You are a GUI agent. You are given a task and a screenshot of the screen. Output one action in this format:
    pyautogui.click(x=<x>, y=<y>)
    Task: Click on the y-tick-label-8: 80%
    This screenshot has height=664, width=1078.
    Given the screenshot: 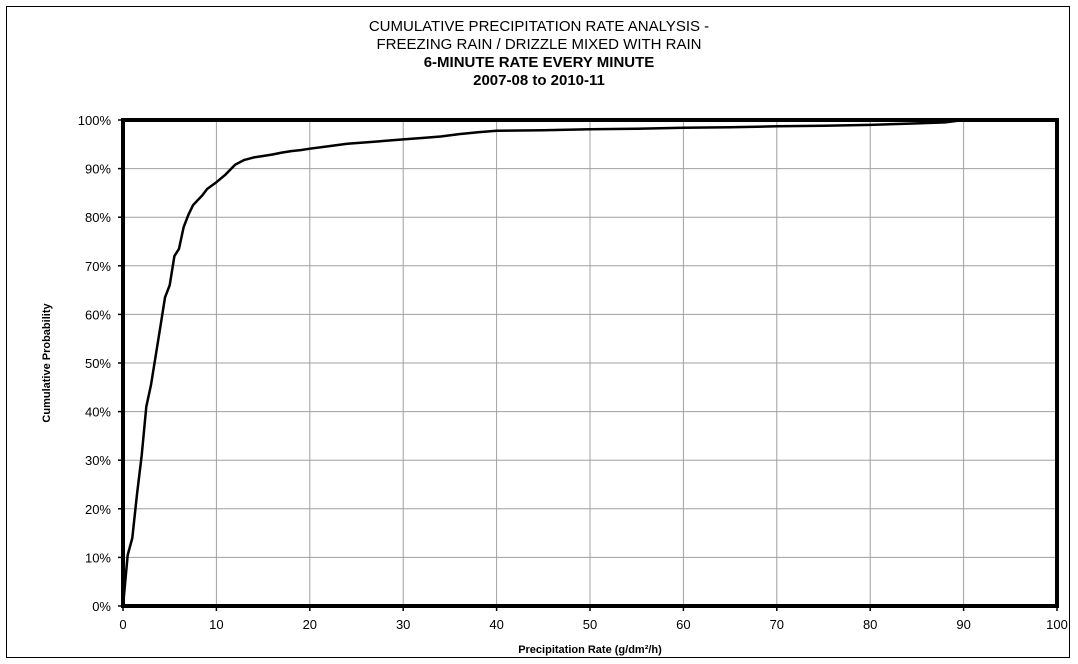 What is the action you would take?
    pyautogui.click(x=98, y=217)
    